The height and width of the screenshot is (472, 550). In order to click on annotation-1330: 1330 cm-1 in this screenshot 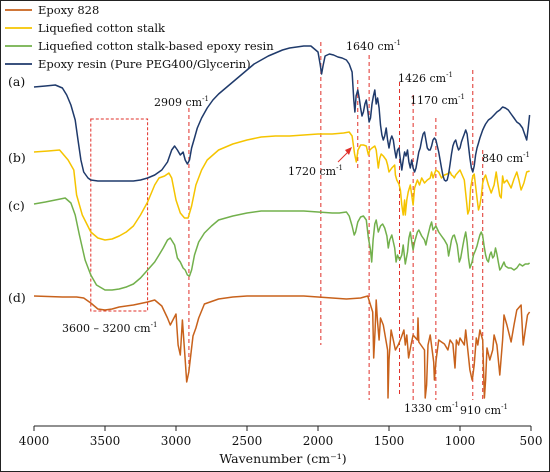, I will do `click(431, 408)`.